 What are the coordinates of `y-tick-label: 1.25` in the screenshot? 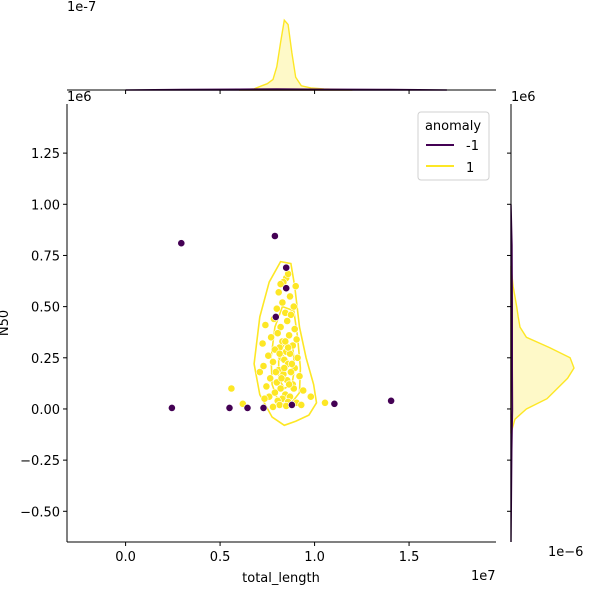 It's located at (45, 154).